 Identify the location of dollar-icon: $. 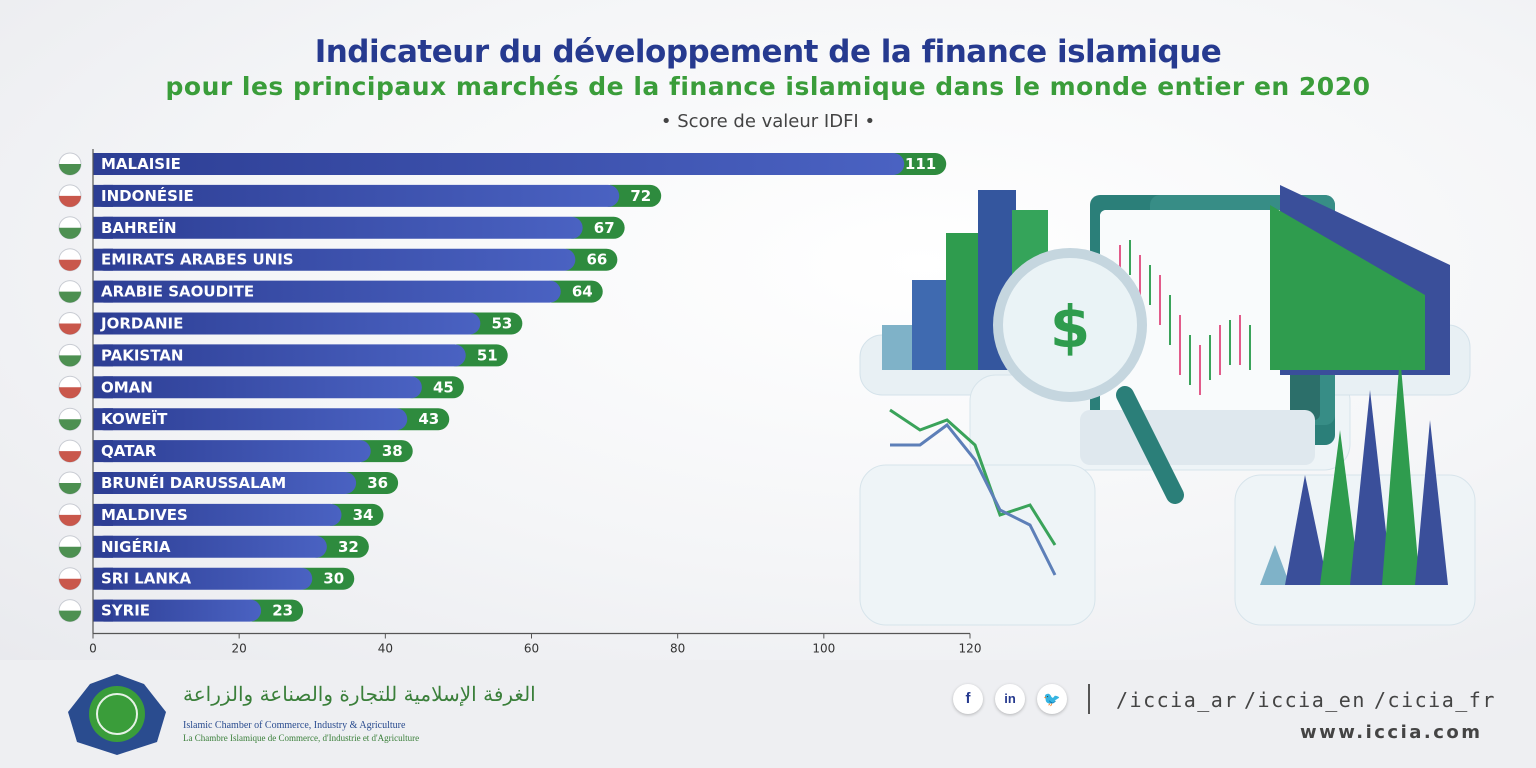
(1070, 327).